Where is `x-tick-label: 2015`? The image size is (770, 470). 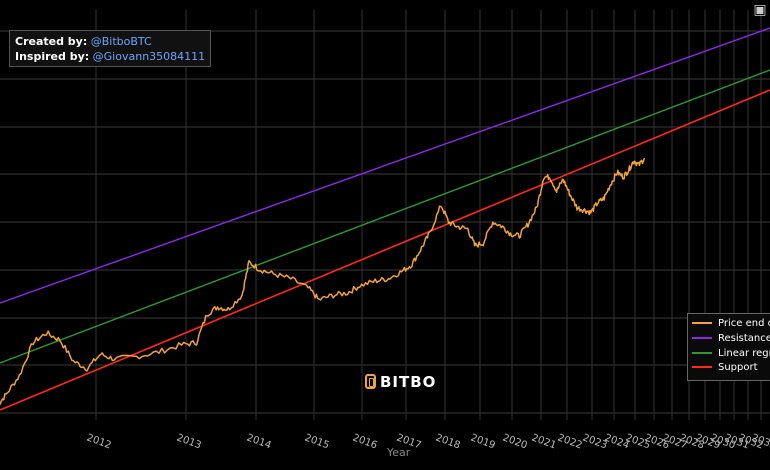
x-tick-label: 2015 is located at coordinates (317, 441).